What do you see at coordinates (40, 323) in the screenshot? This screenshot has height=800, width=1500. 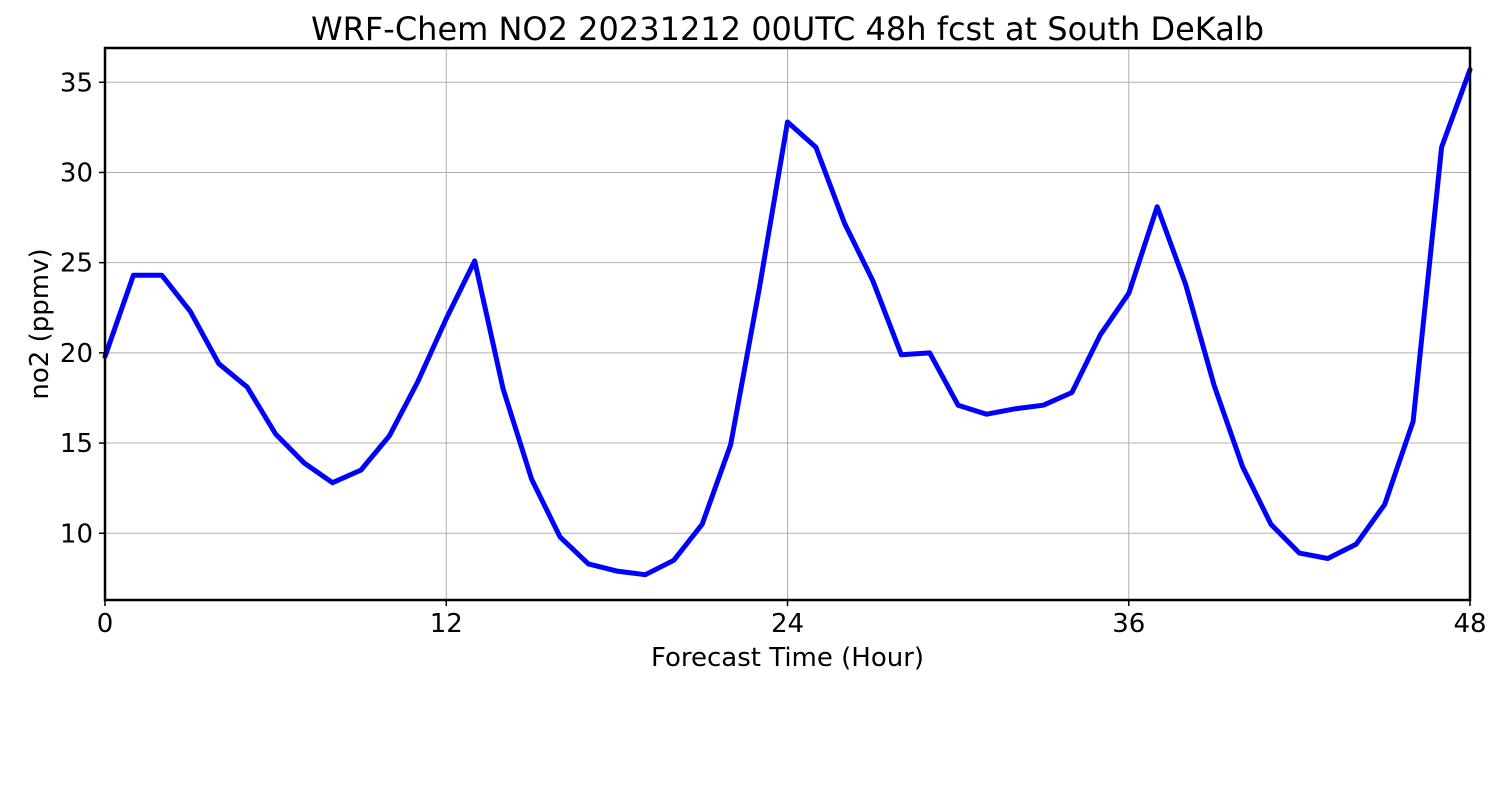 I see `y-axis-label: no2 (ppmv)` at bounding box center [40, 323].